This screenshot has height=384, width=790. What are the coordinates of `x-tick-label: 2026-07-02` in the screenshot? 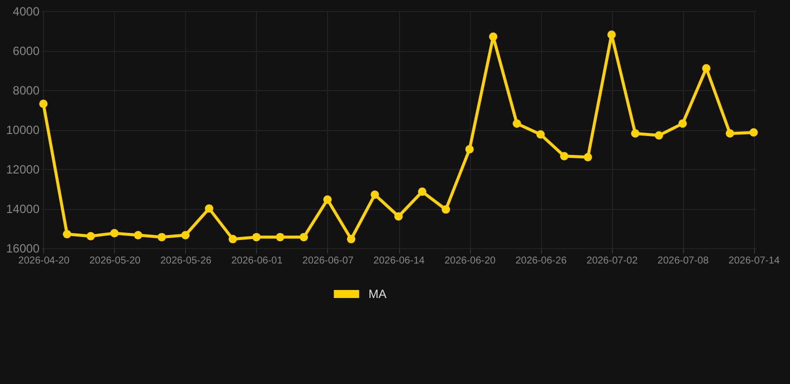 It's located at (612, 261).